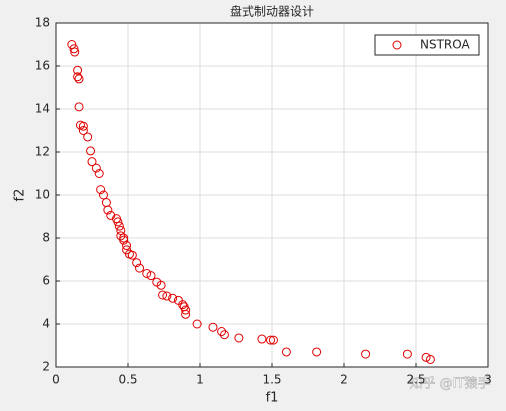 The image size is (506, 411). I want to click on legend-marker, so click(397, 45).